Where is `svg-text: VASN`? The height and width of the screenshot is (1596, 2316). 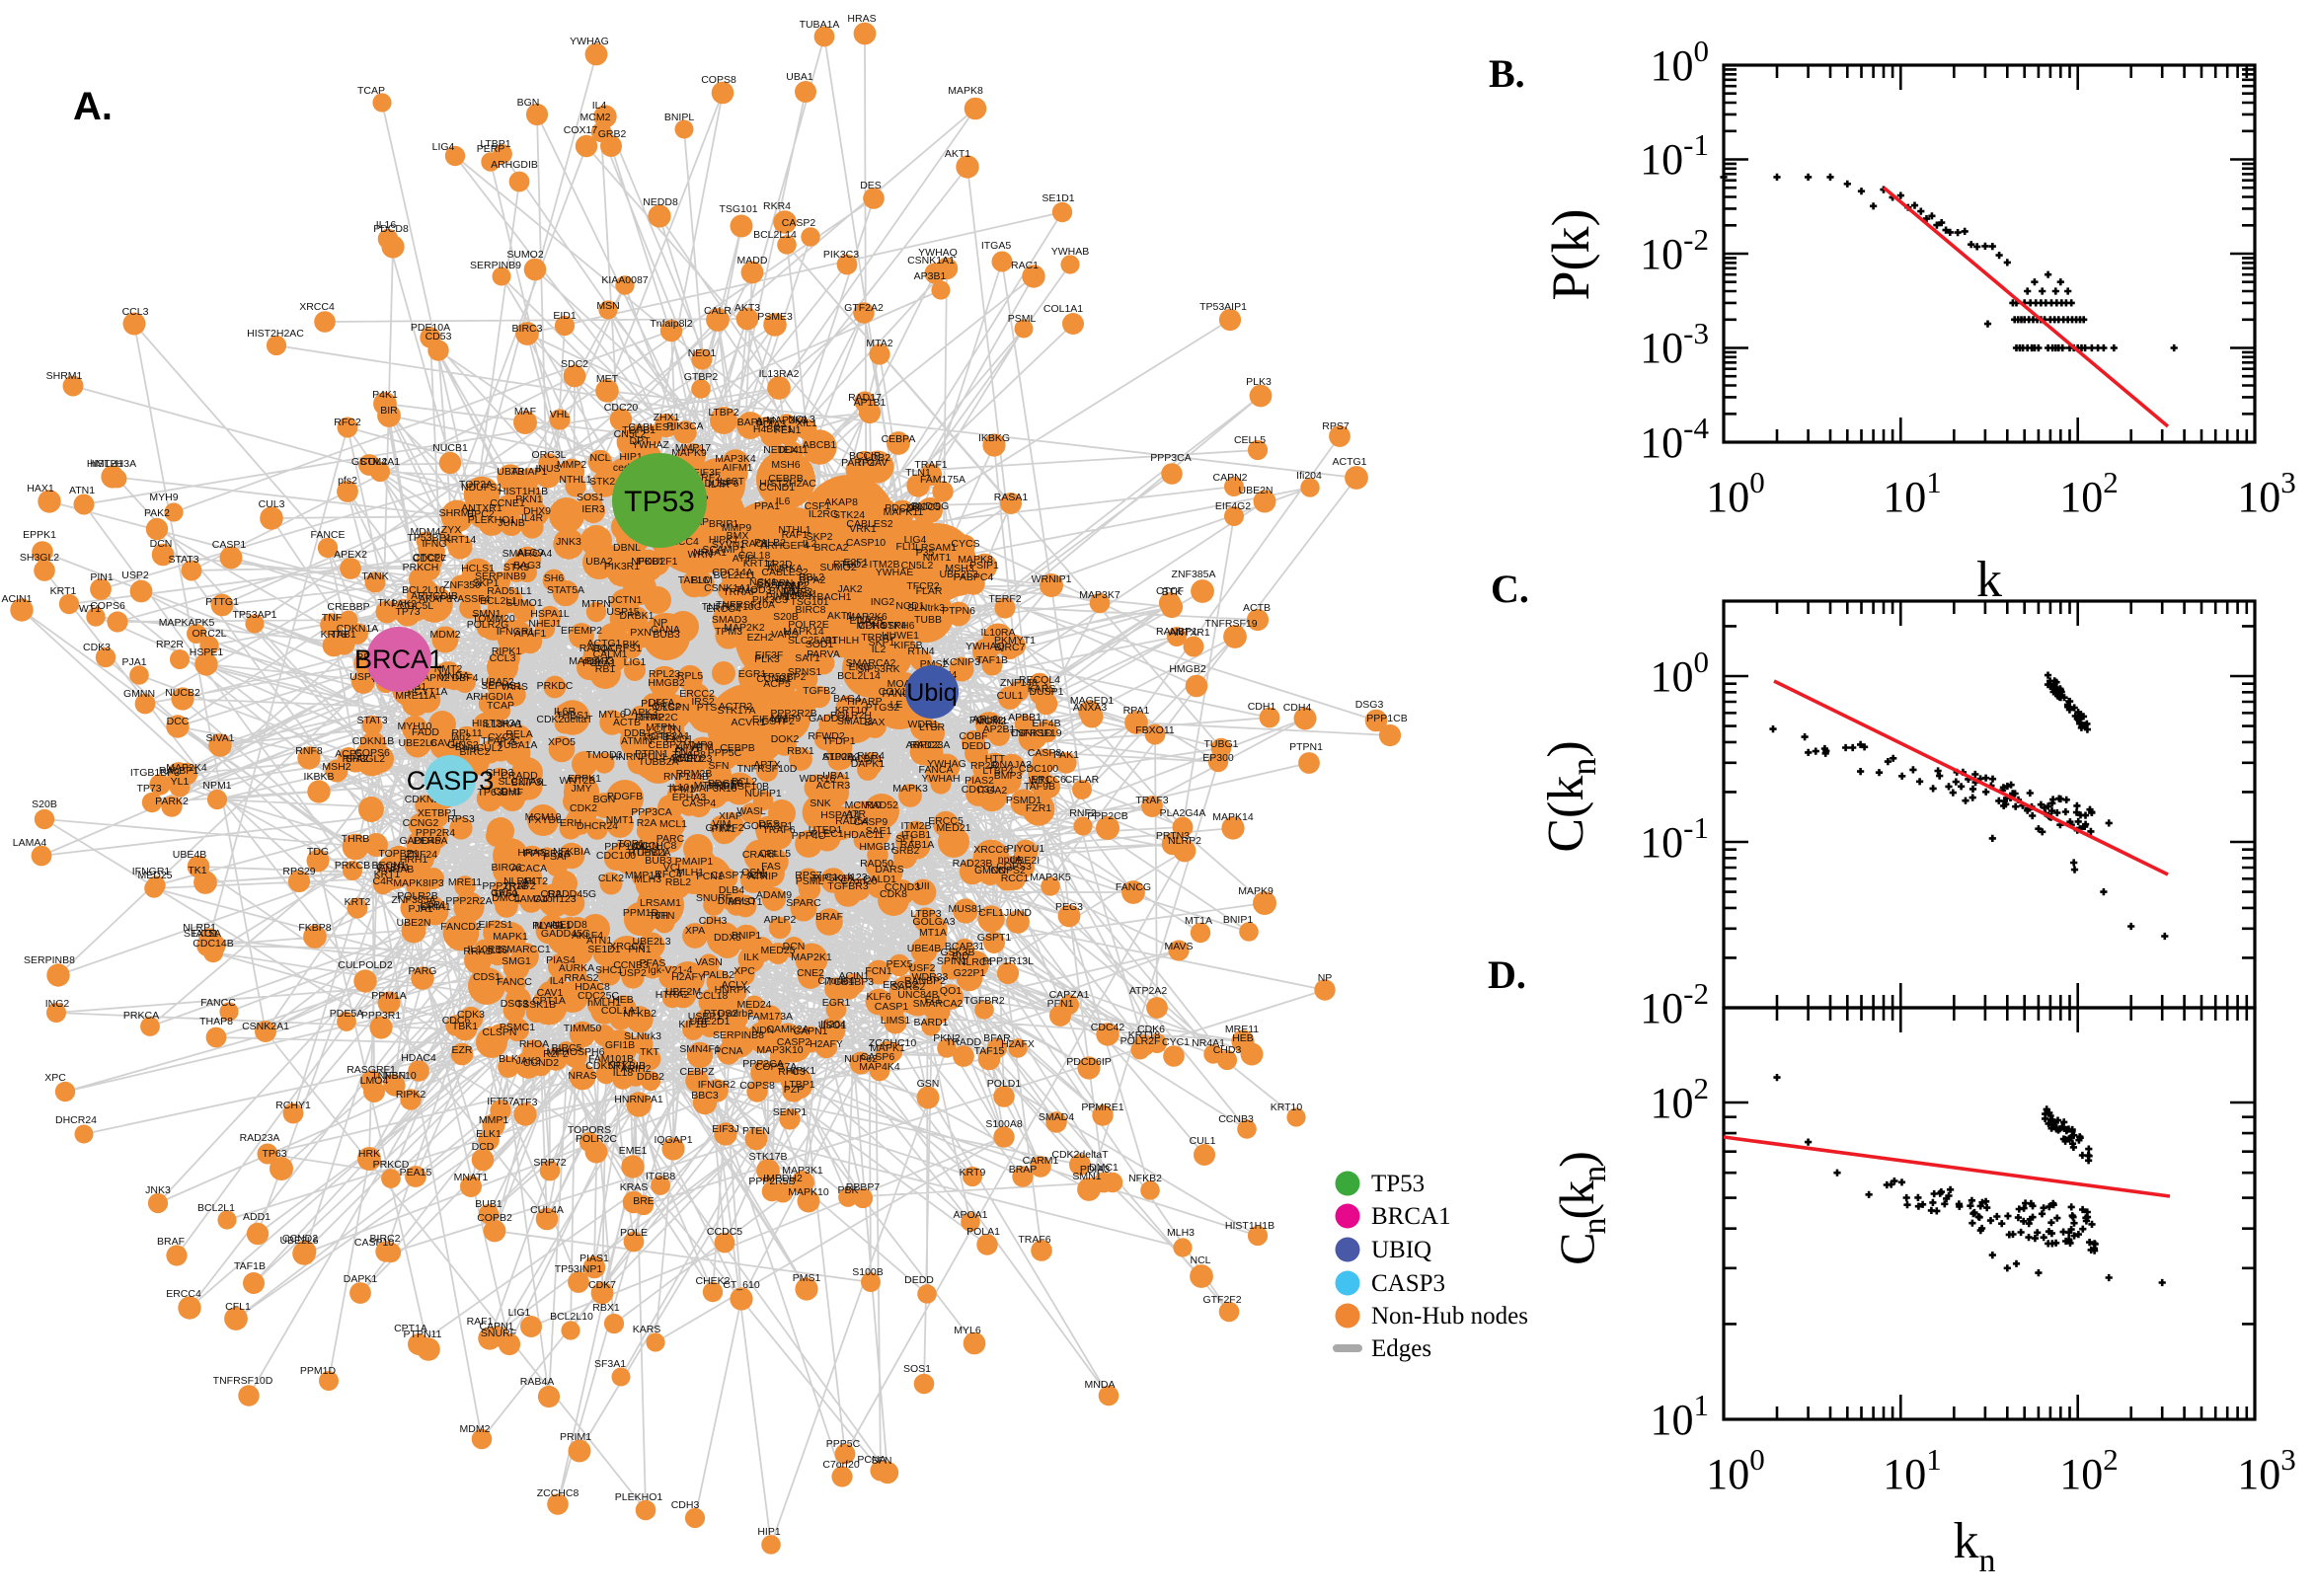
svg-text: VASN is located at coordinates (709, 962).